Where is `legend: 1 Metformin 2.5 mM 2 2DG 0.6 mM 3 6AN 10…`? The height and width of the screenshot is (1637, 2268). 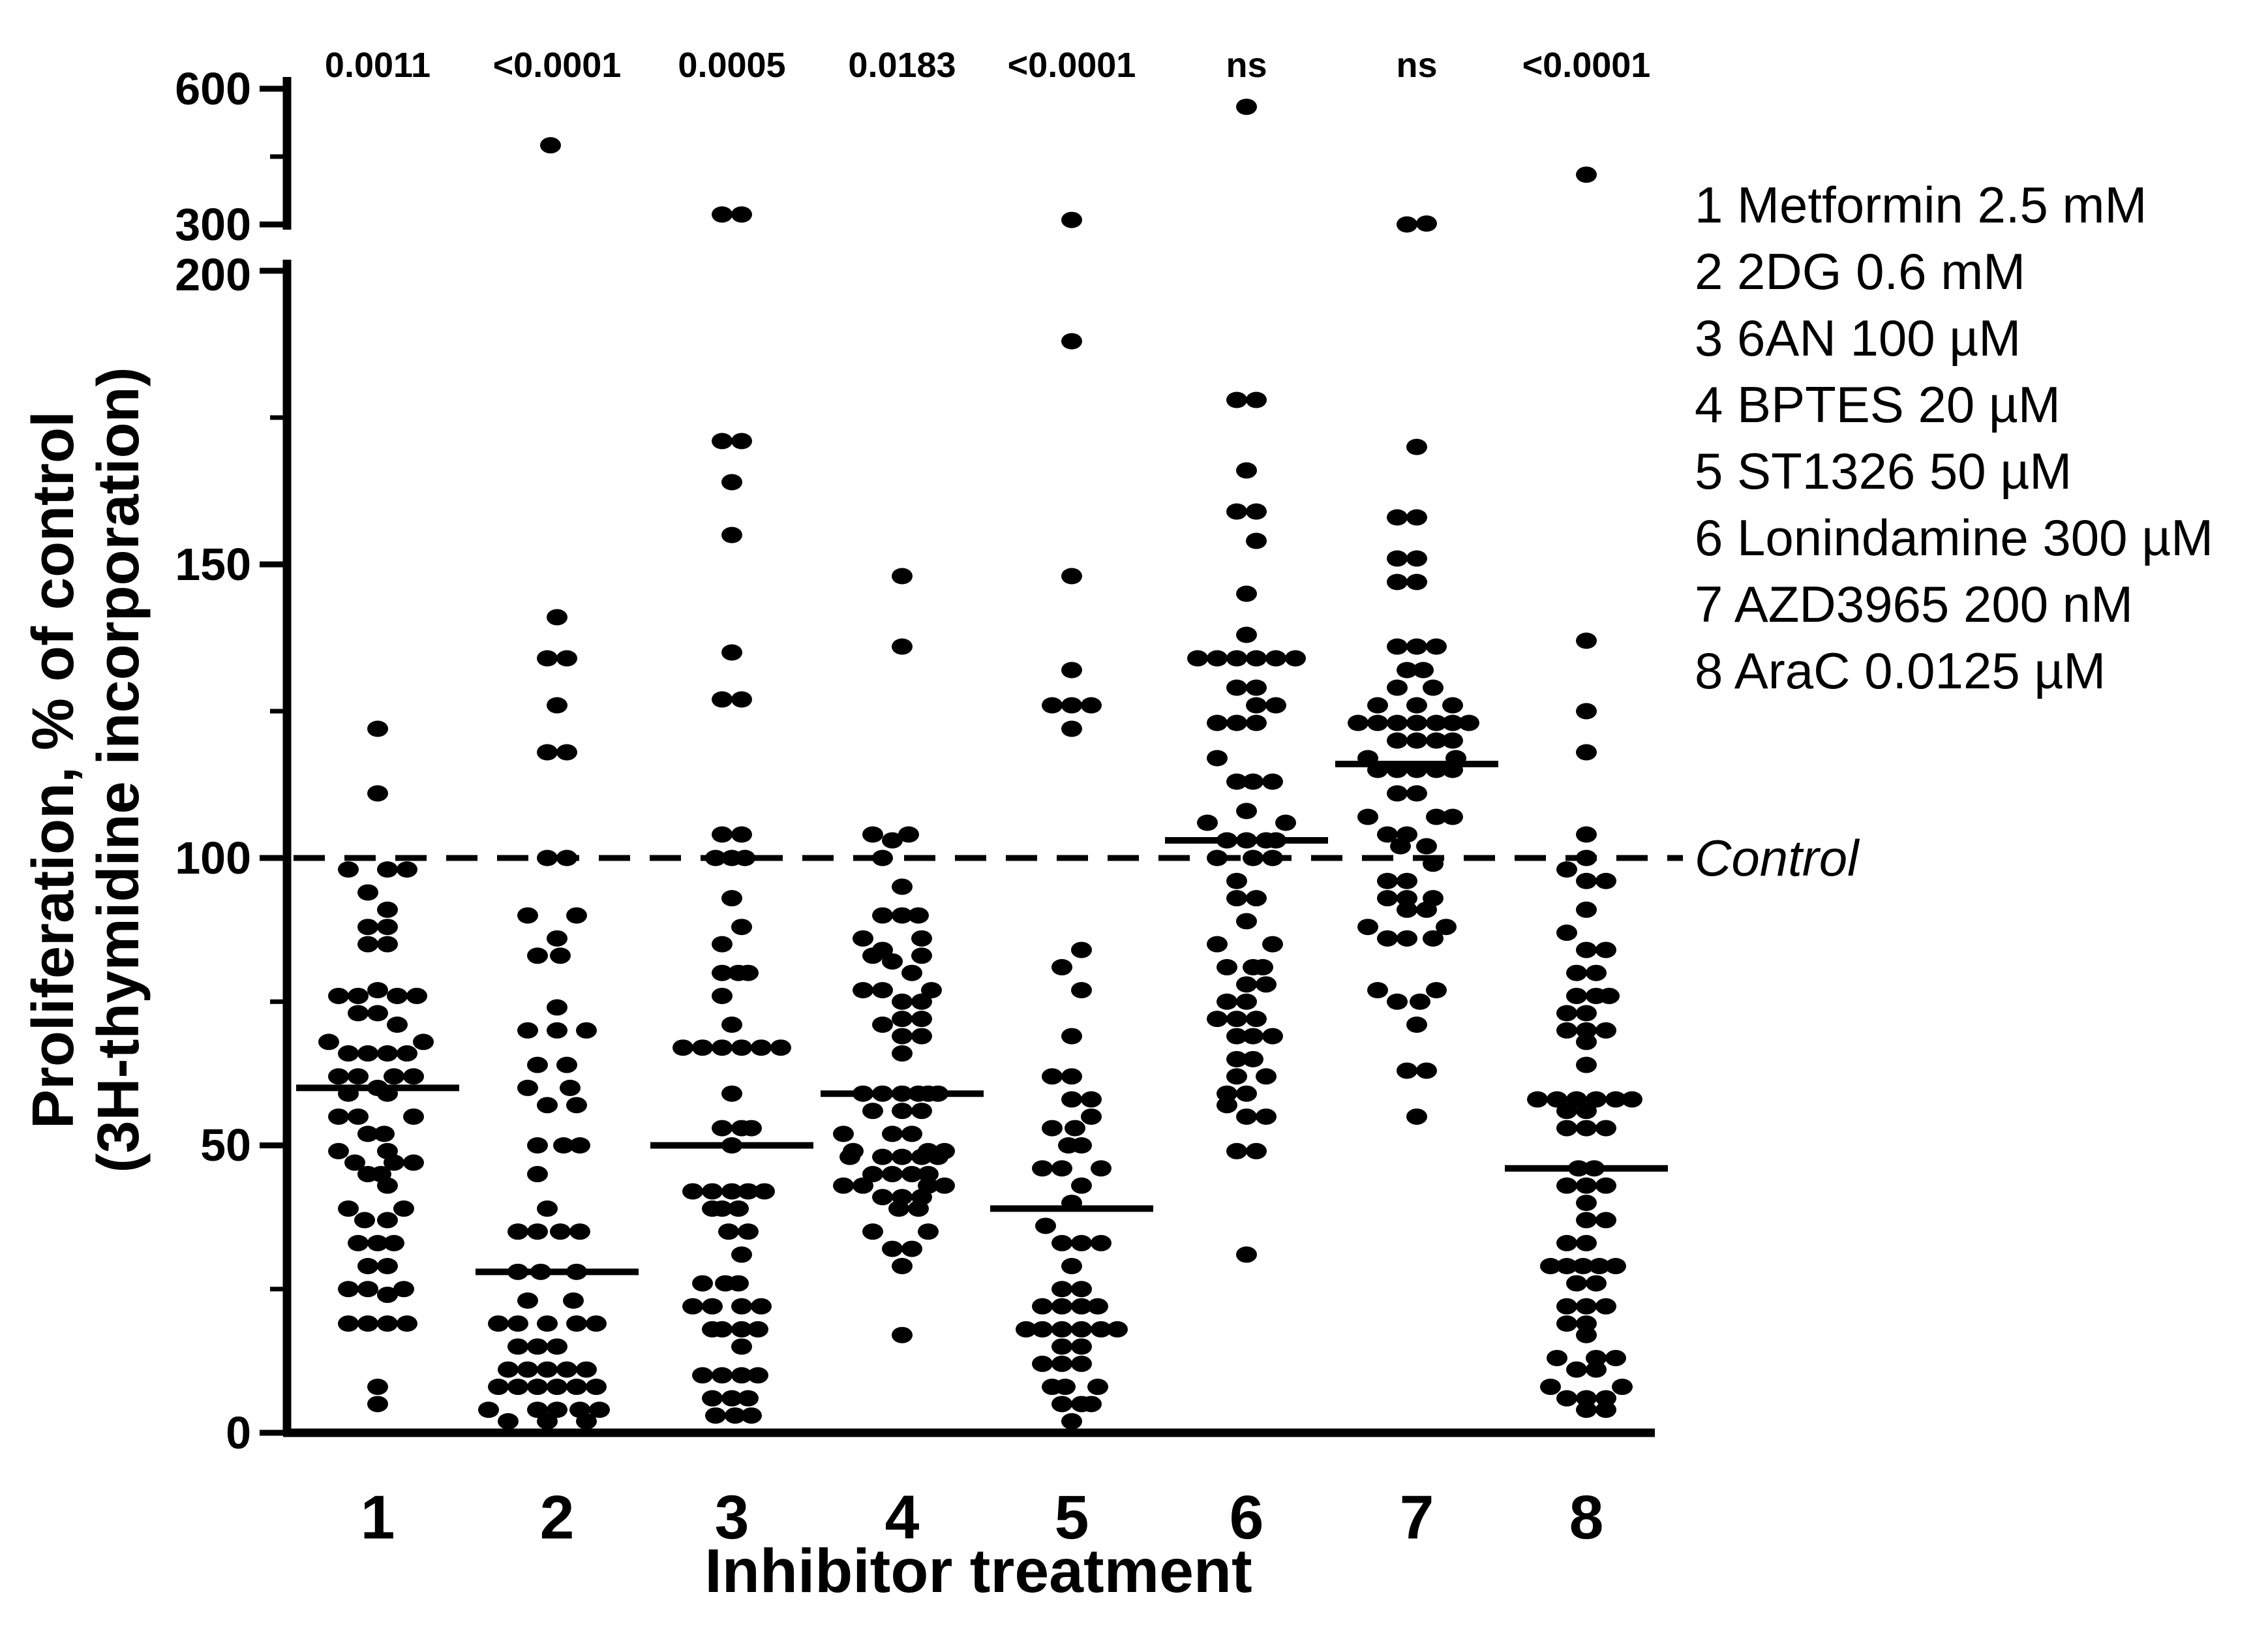
legend: 1 Metformin 2.5 mM 2 2DG 0.6 mM 3 6AN 10… is located at coordinates (1954, 438).